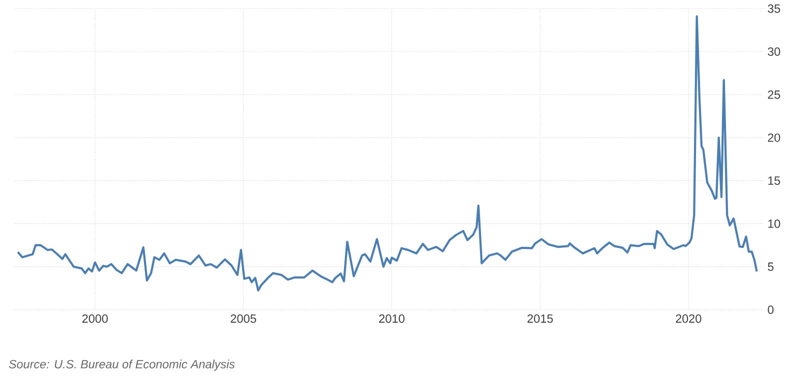 The image size is (785, 379). What do you see at coordinates (689, 318) in the screenshot?
I see `x-tick-label: 2020` at bounding box center [689, 318].